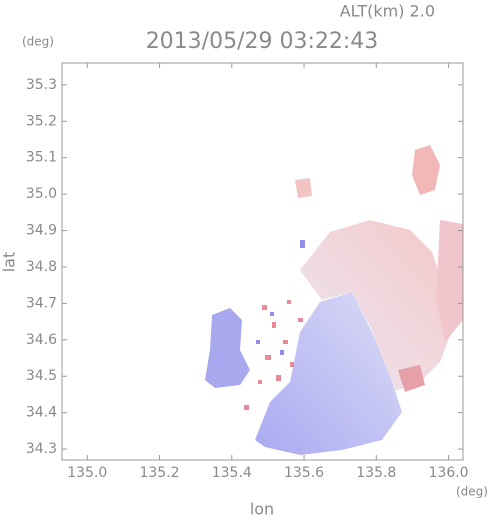 The height and width of the screenshot is (525, 491). What do you see at coordinates (232, 473) in the screenshot?
I see `x-tick-label: 135.4` at bounding box center [232, 473].